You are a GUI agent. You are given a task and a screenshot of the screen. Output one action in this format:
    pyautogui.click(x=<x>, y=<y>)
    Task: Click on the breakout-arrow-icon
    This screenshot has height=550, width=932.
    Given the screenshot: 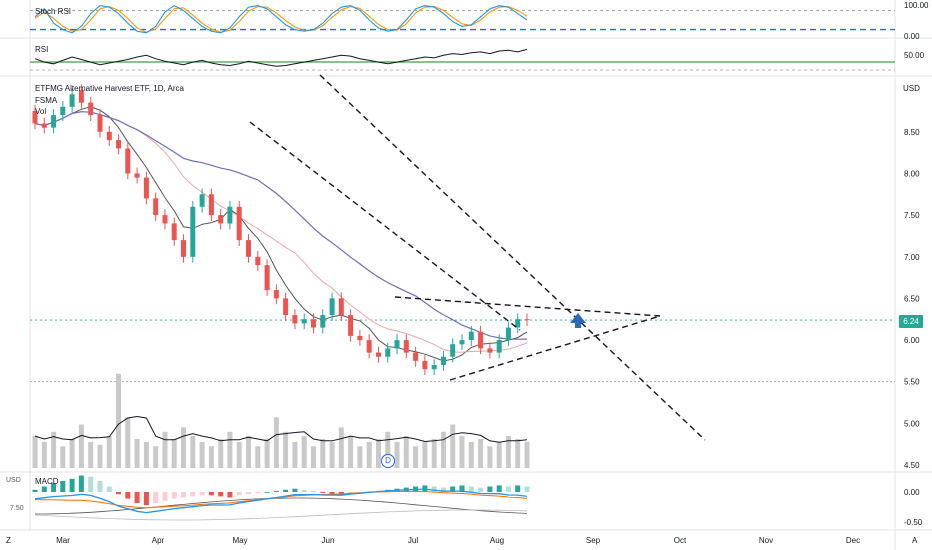 What is the action you would take?
    pyautogui.click(x=578, y=320)
    